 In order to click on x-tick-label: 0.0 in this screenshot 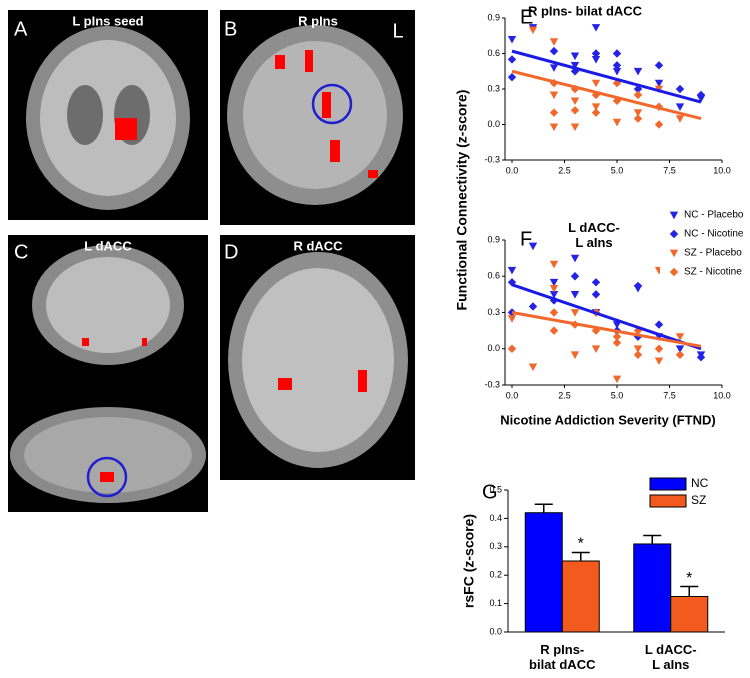, I will do `click(512, 395)`.